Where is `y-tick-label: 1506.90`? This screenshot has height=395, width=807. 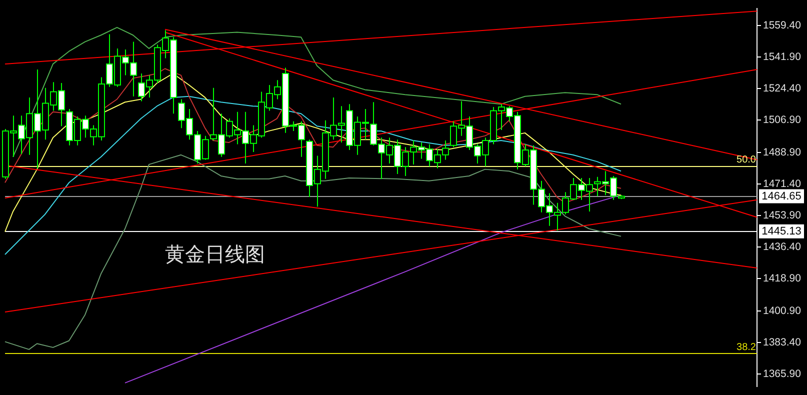
y-tick-label: 1506.90 is located at coordinates (782, 120).